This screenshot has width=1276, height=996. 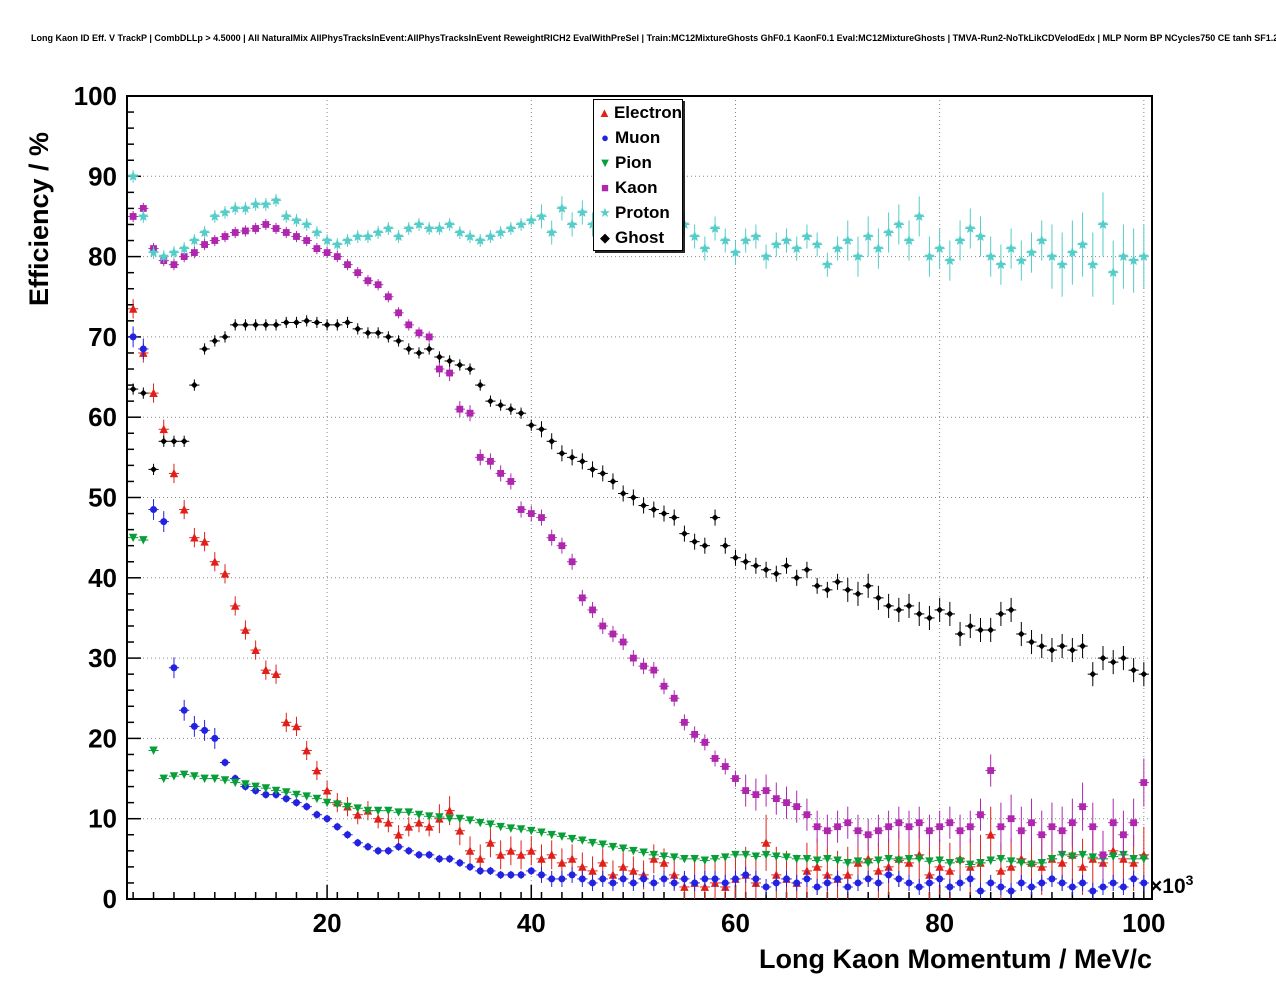 What do you see at coordinates (605, 212) in the screenshot?
I see `proton-marker-icon: ★` at bounding box center [605, 212].